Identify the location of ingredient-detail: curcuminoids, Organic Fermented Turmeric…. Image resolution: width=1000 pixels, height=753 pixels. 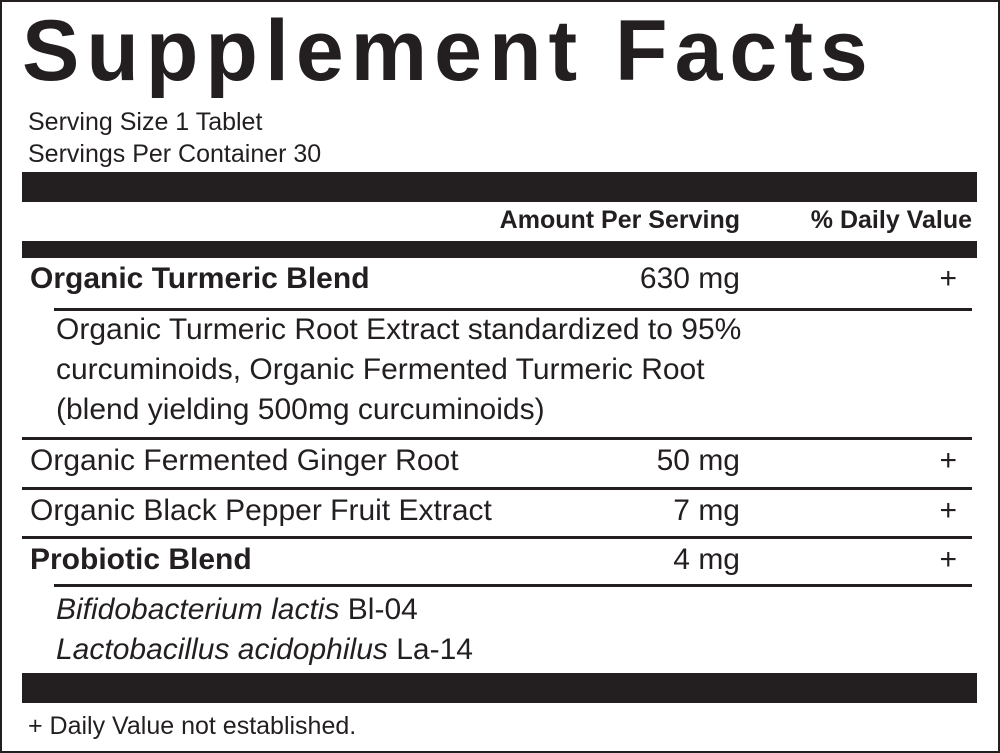
(380, 369).